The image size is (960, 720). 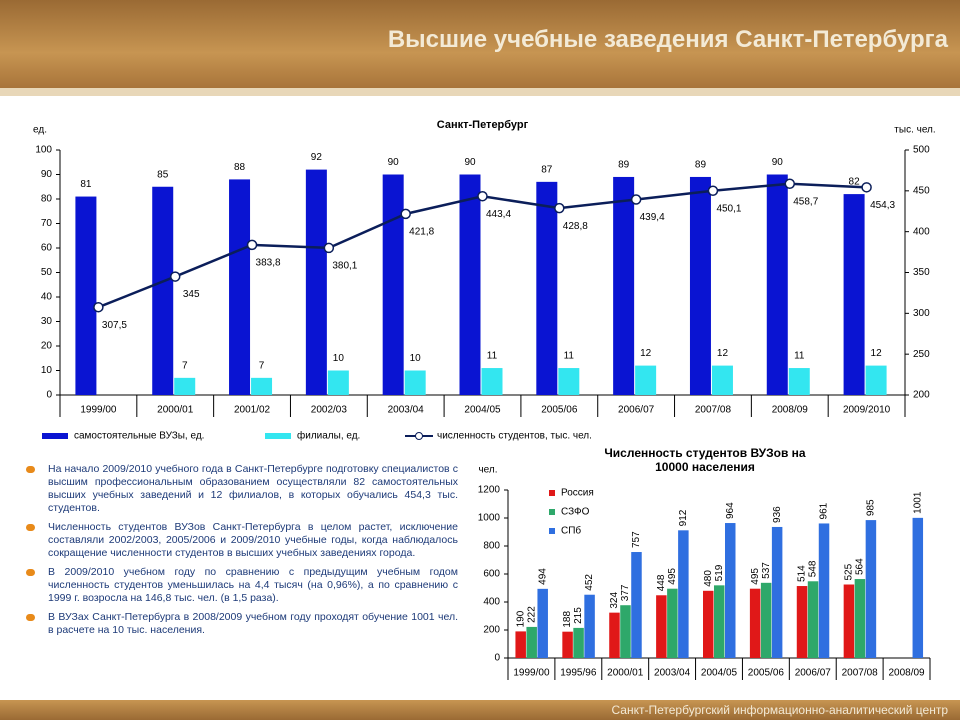 What do you see at coordinates (575, 226) in the screenshot?
I see `data-label: 428,8` at bounding box center [575, 226].